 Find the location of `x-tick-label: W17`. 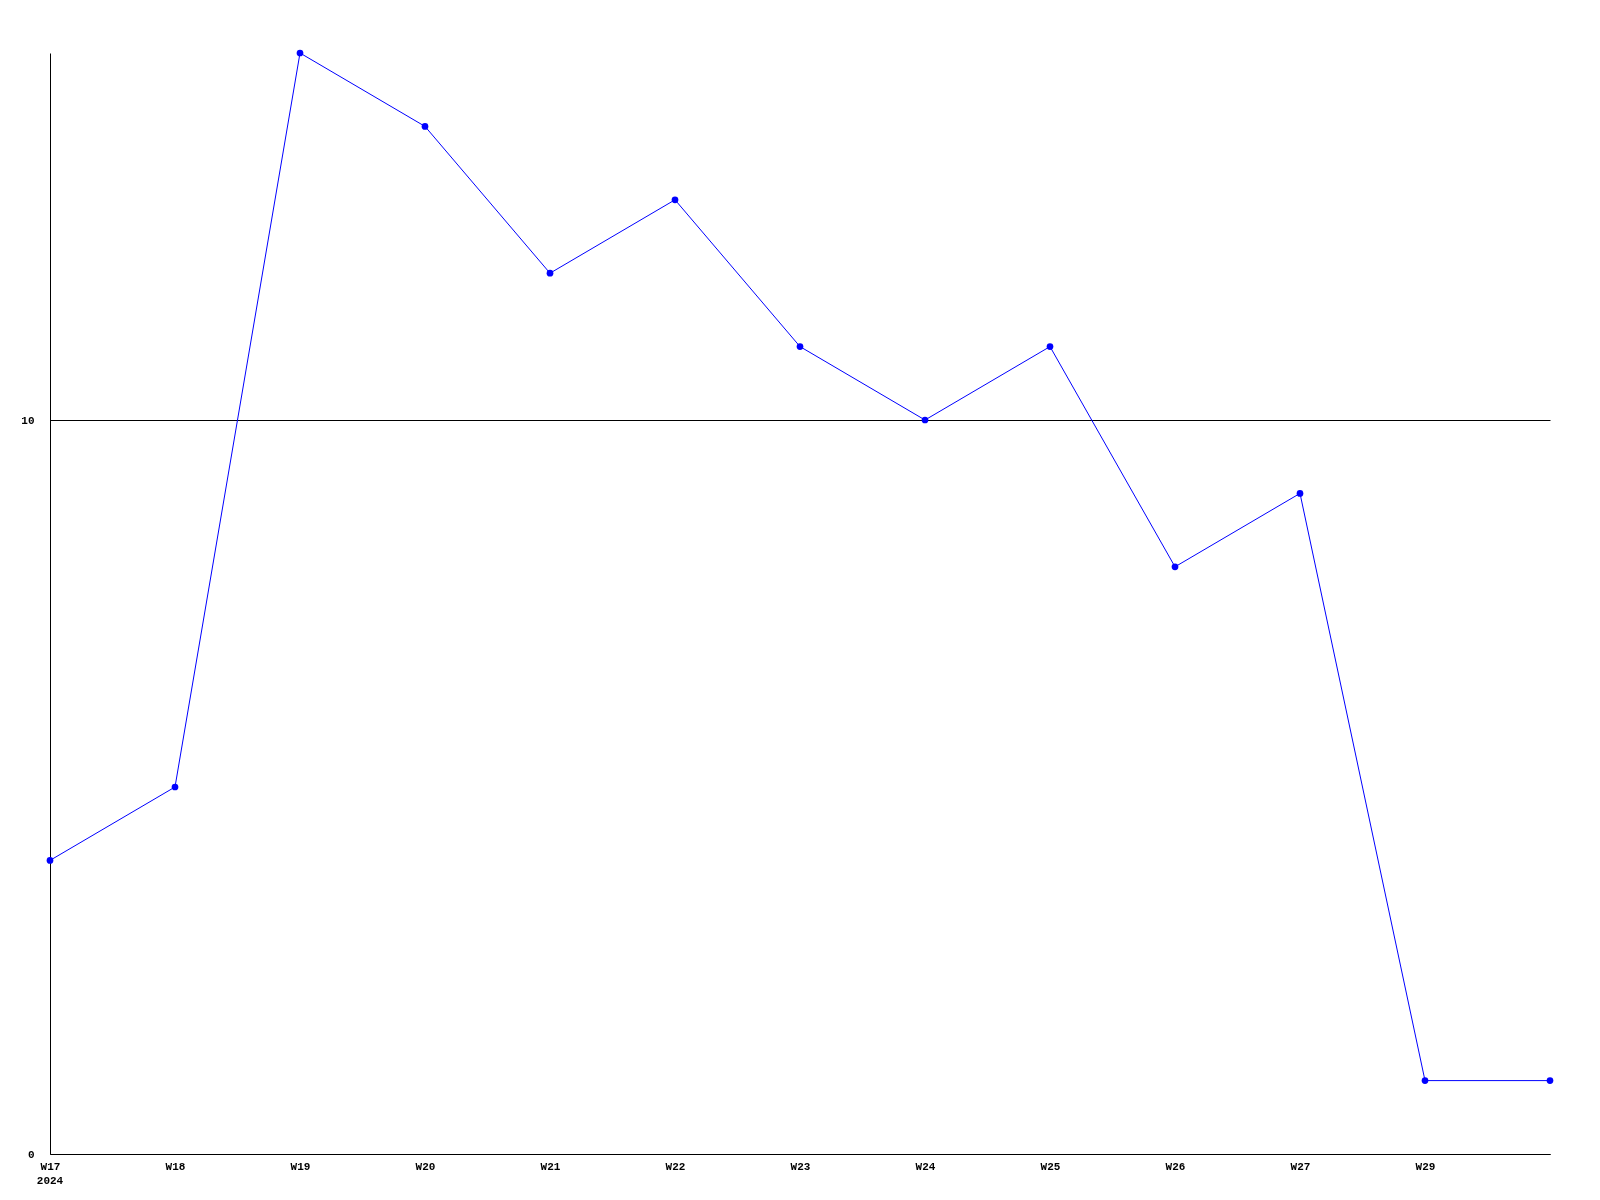

x-tick-label: W17 is located at coordinates (50, 1166).